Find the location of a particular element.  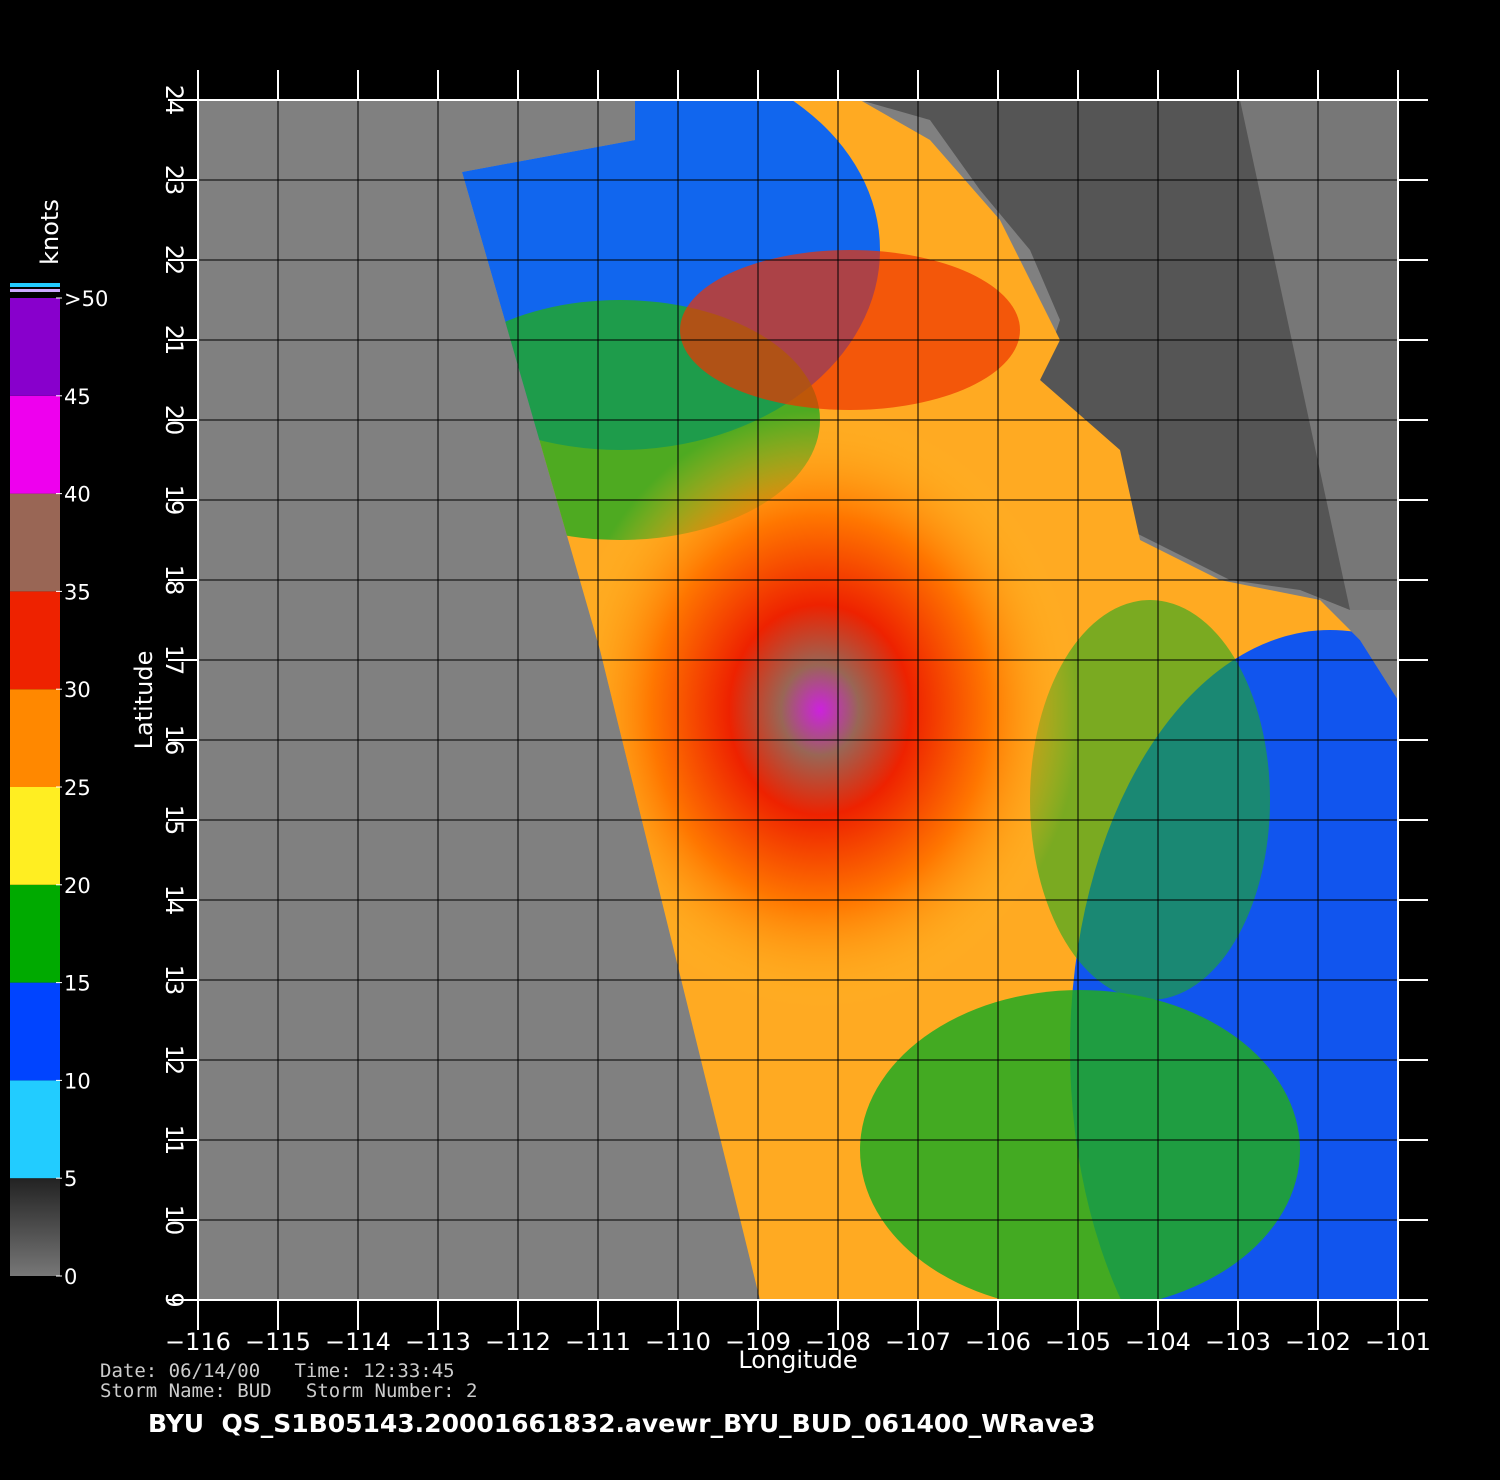

x-tick-label: −104 is located at coordinates (1158, 1342).